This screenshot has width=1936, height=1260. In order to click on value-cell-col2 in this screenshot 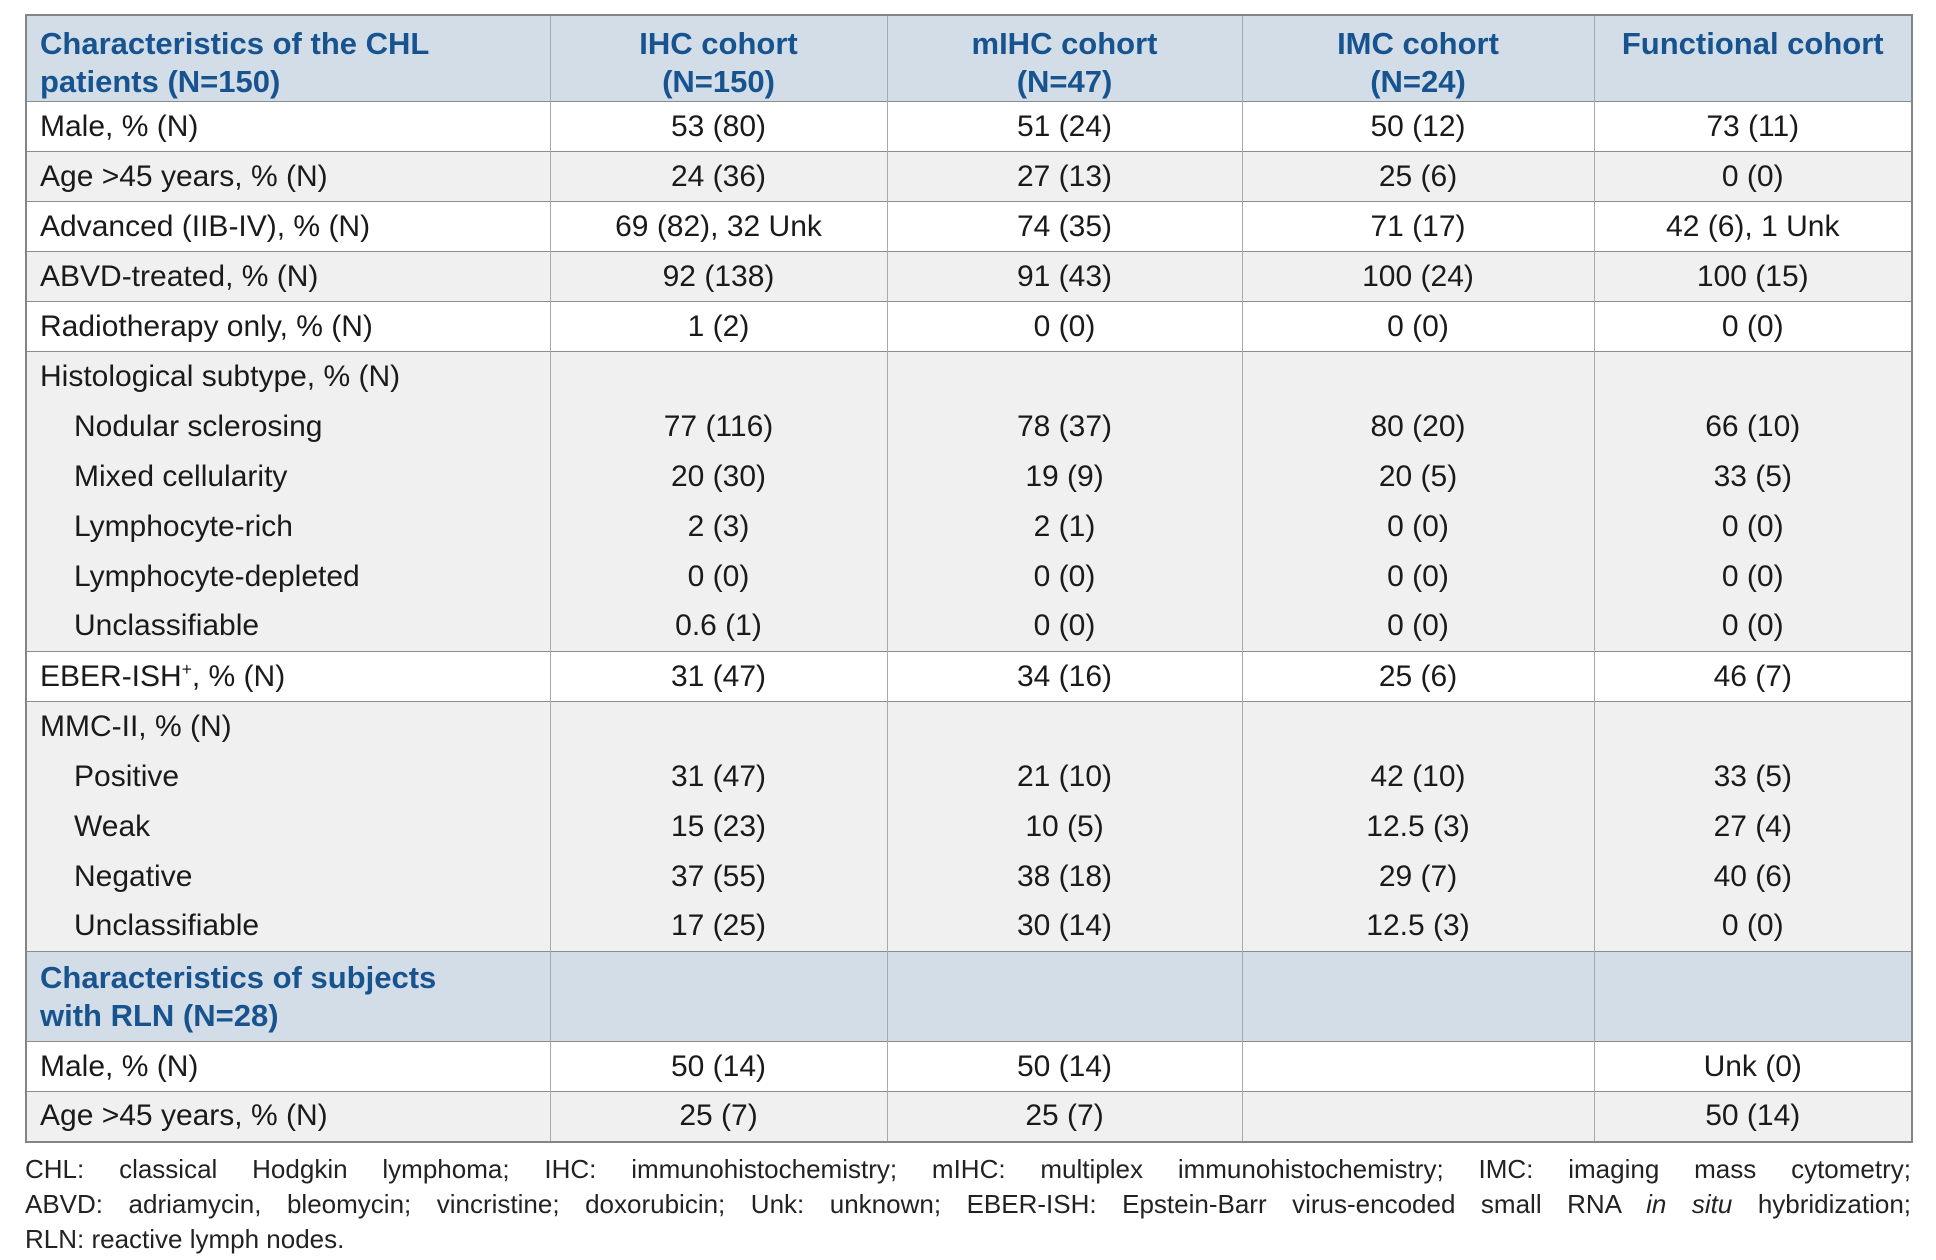, I will do `click(1064, 726)`.